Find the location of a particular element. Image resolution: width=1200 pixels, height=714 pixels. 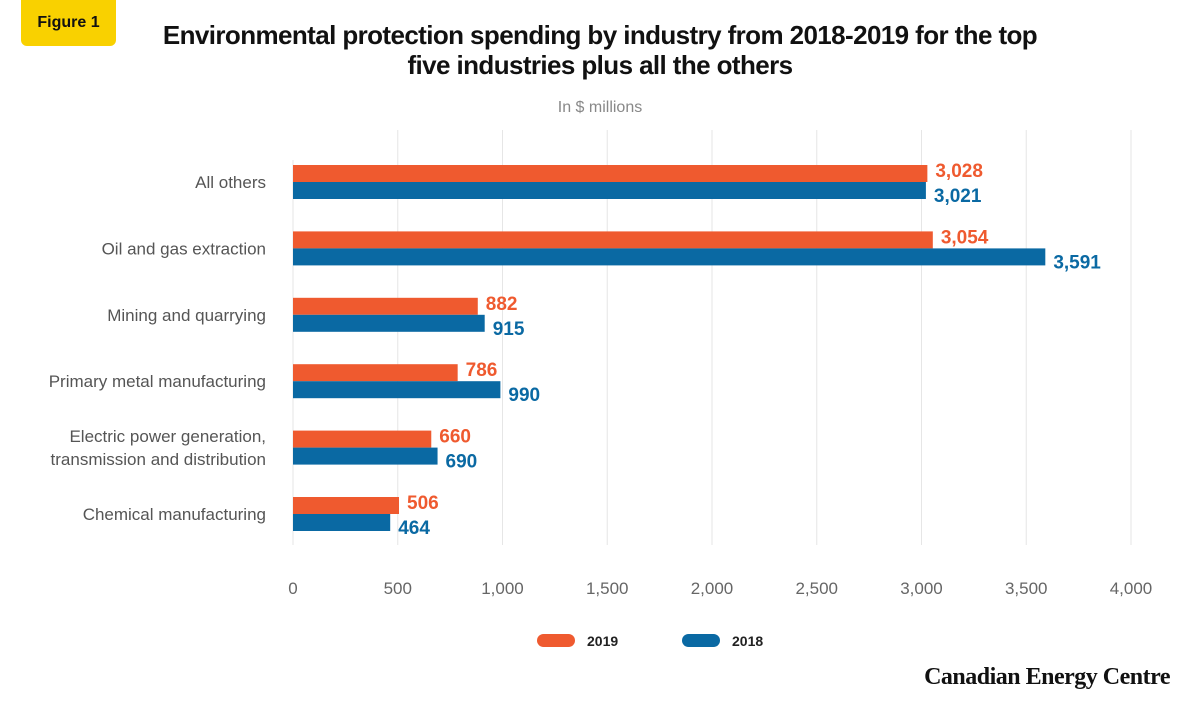

data-label-2019: 786 is located at coordinates (482, 370).